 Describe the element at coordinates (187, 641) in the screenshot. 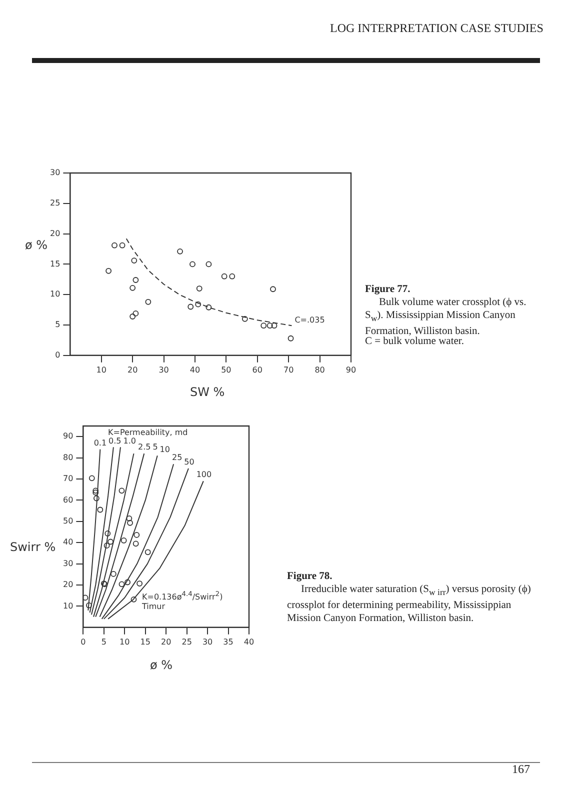

I see `x-tick-label: 25` at that location.